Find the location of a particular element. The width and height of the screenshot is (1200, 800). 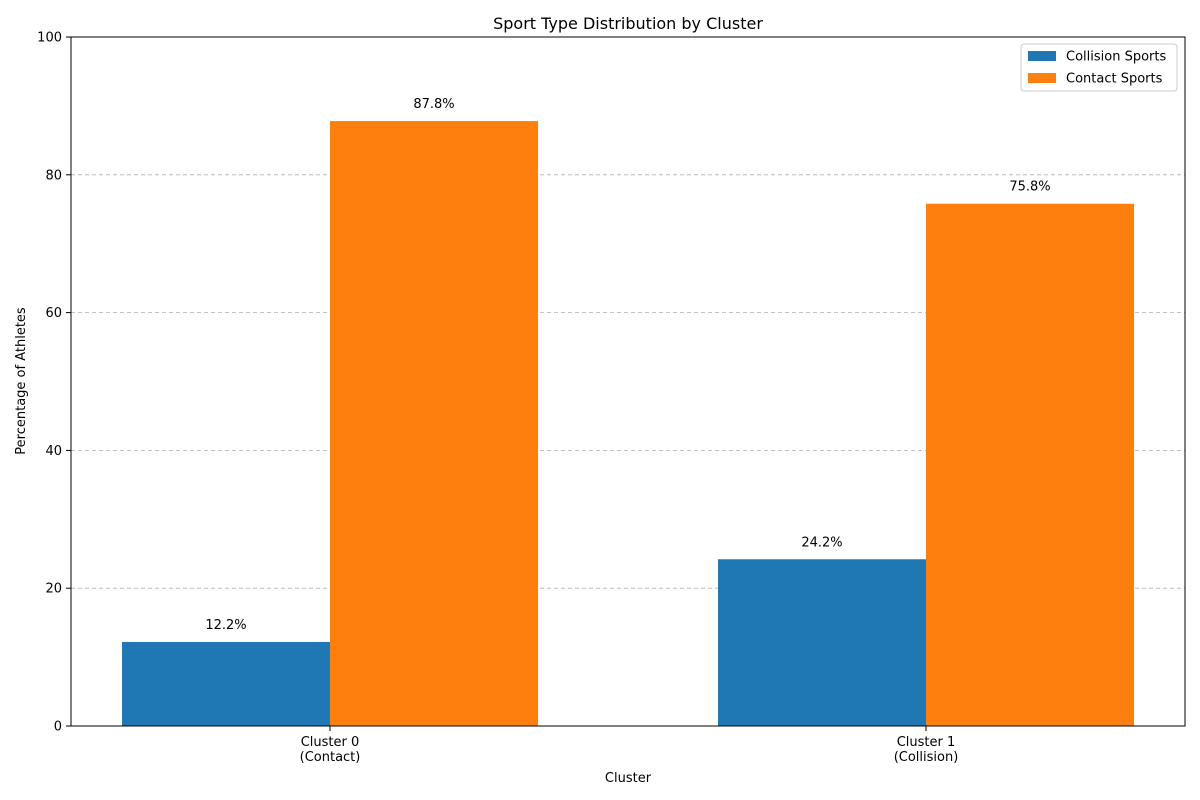

x-axis: Cluster 0(Contact) Cluster 1(Collision) is located at coordinates (629, 745).